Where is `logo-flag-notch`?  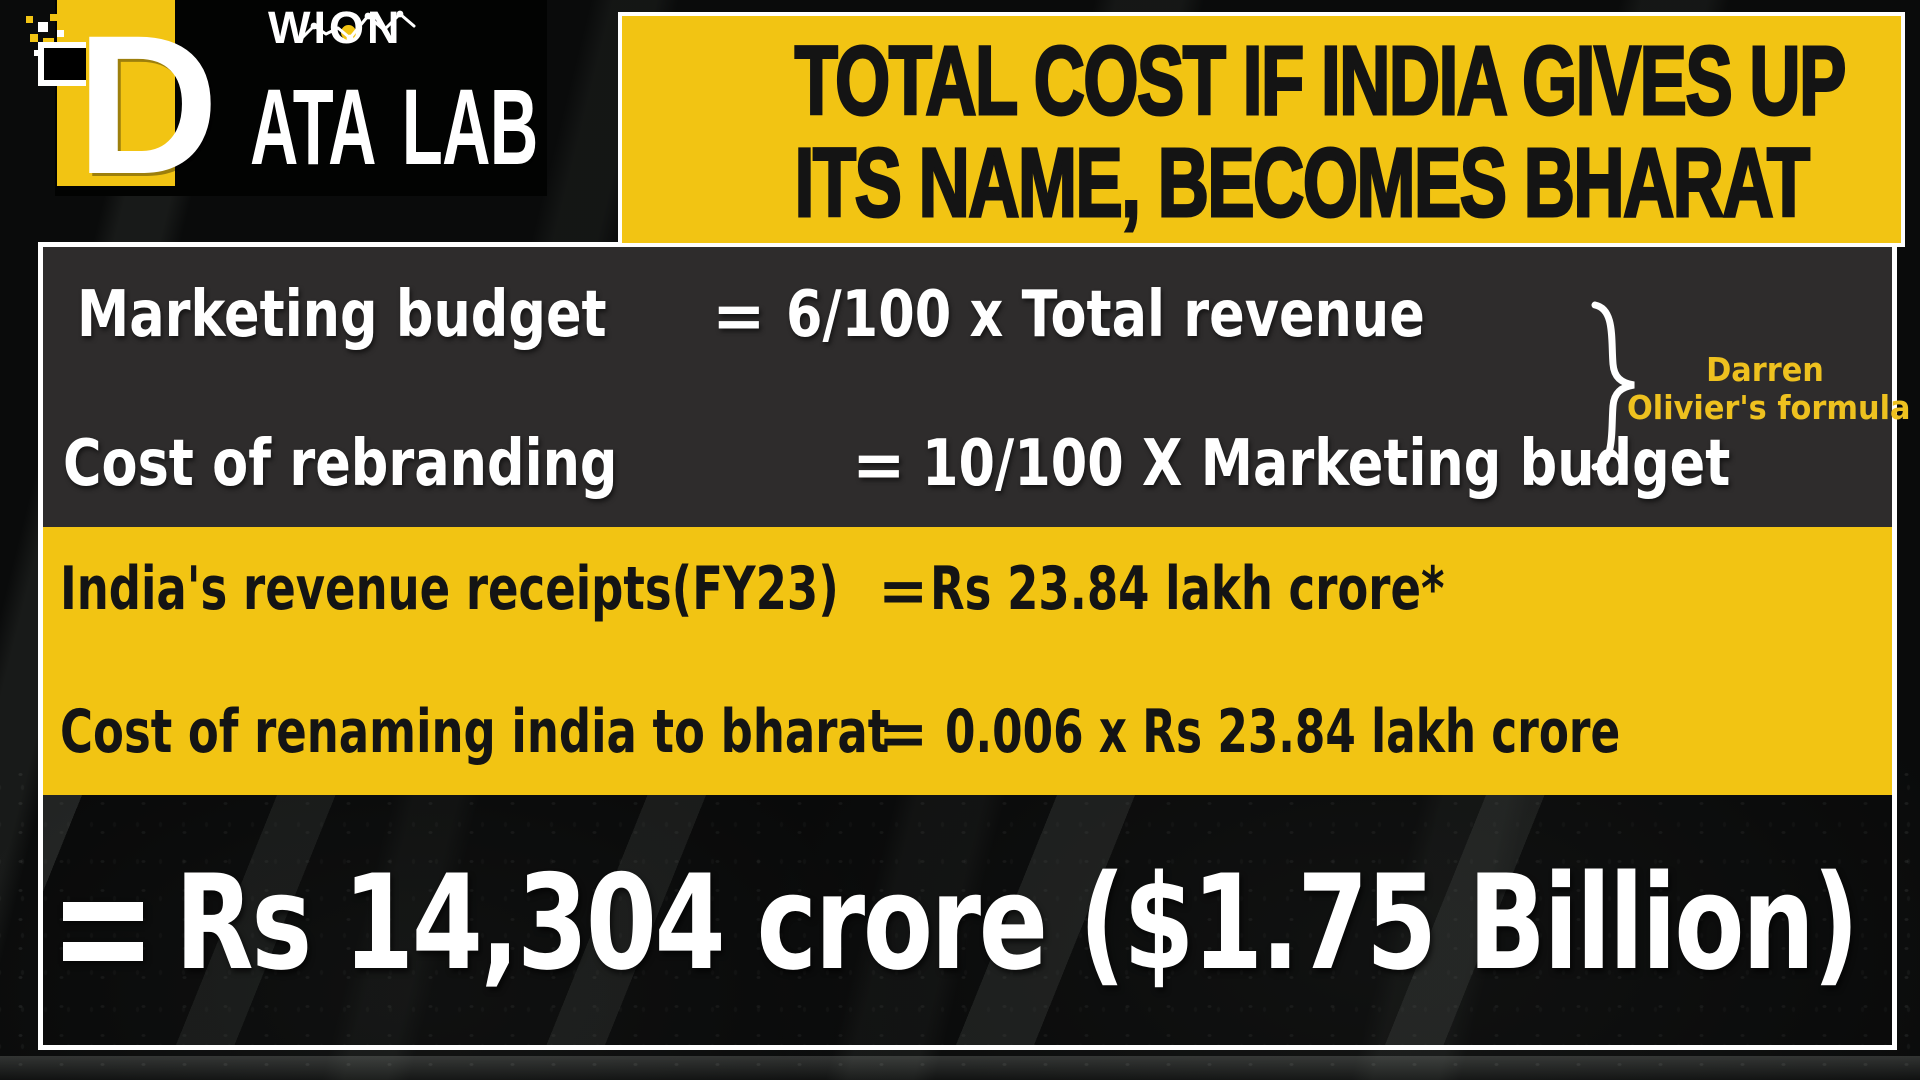 logo-flag-notch is located at coordinates (62, 64).